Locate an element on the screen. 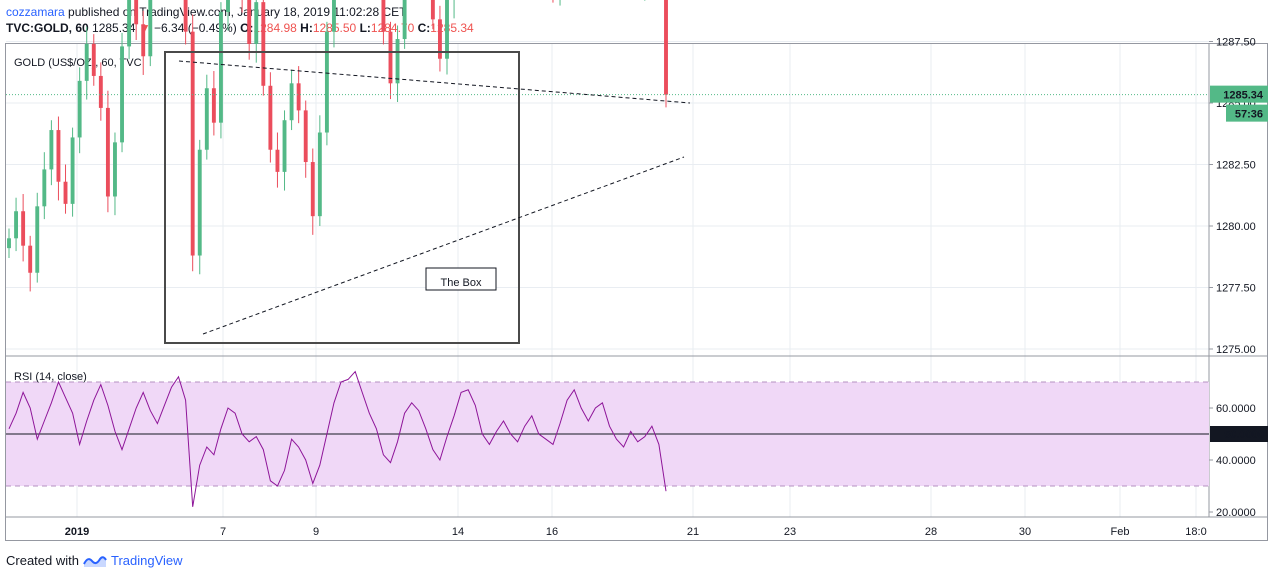 Image resolution: width=1274 pixels, height=579 pixels. rsi-midline-label: 50.0000 is located at coordinates (1244, 435).